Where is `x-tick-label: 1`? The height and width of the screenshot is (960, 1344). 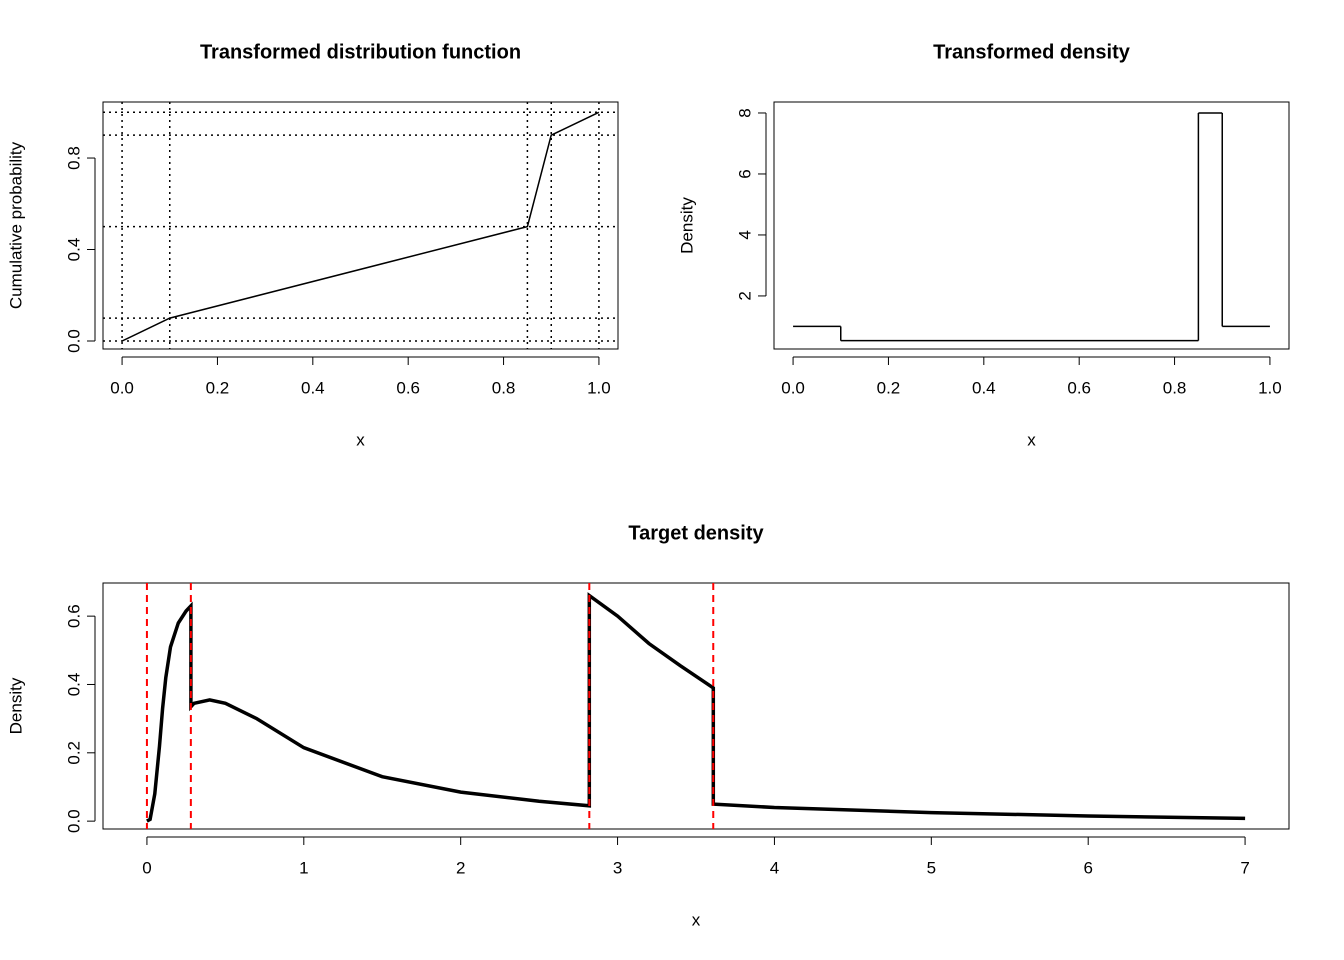
x-tick-label: 1 is located at coordinates (303, 867).